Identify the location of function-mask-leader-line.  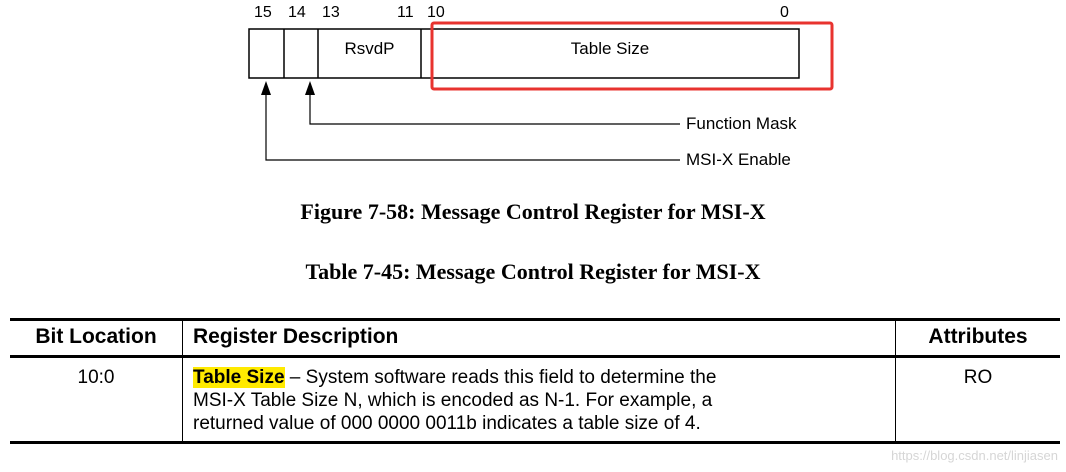
(494, 109).